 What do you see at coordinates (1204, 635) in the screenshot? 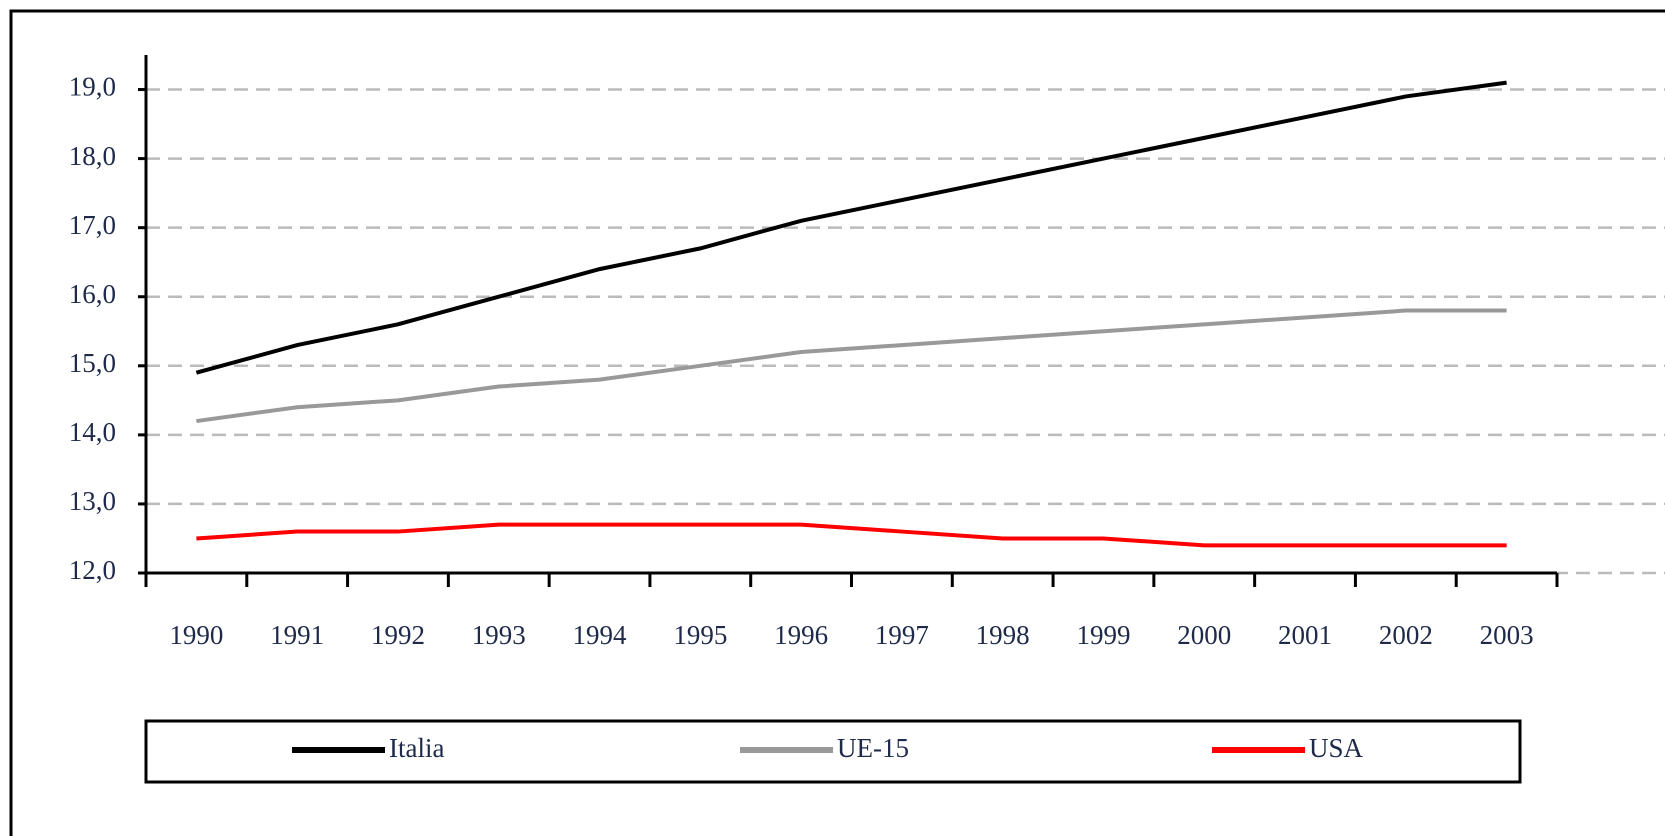
I see `x-tick-label: 2000` at bounding box center [1204, 635].